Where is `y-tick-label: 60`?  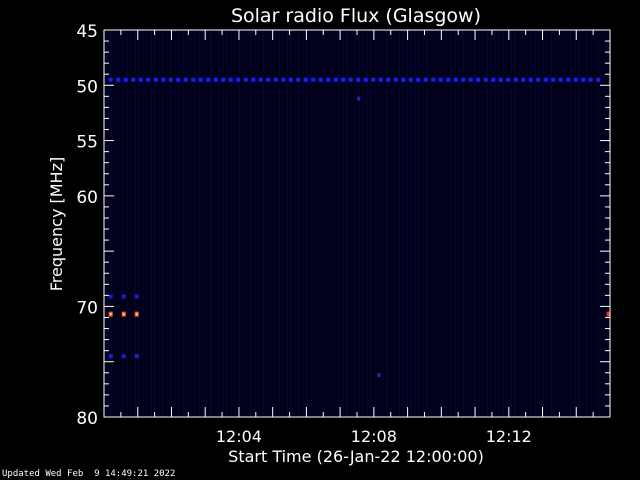 y-tick-label: 60 is located at coordinates (87, 198).